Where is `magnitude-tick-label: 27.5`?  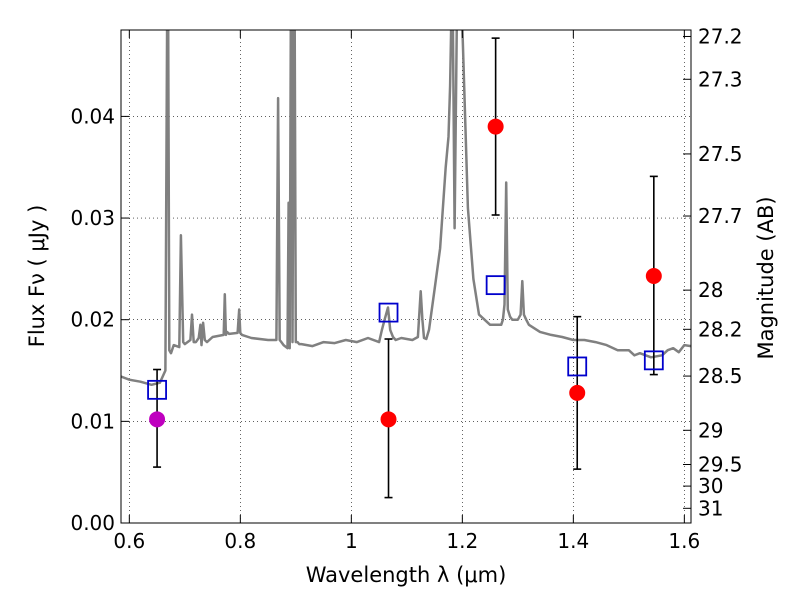 magnitude-tick-label: 27.5 is located at coordinates (720, 154).